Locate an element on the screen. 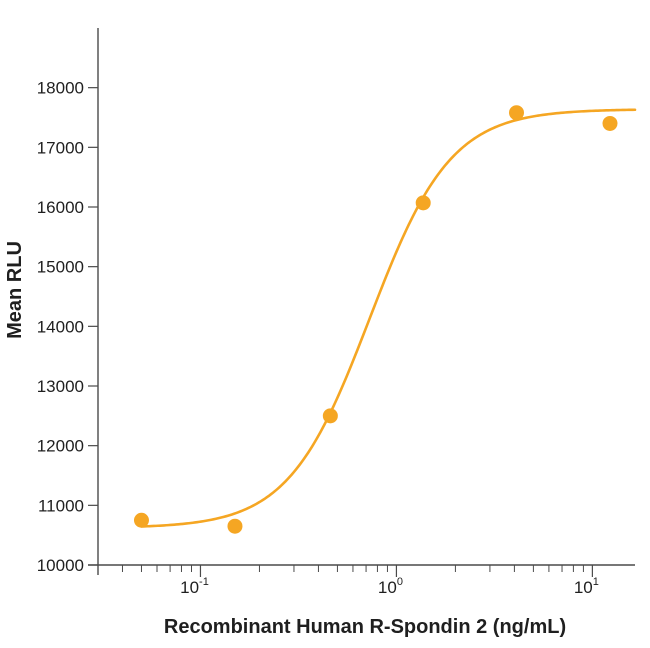 The width and height of the screenshot is (650, 648). y-tick-label: 15000 is located at coordinates (60, 267).